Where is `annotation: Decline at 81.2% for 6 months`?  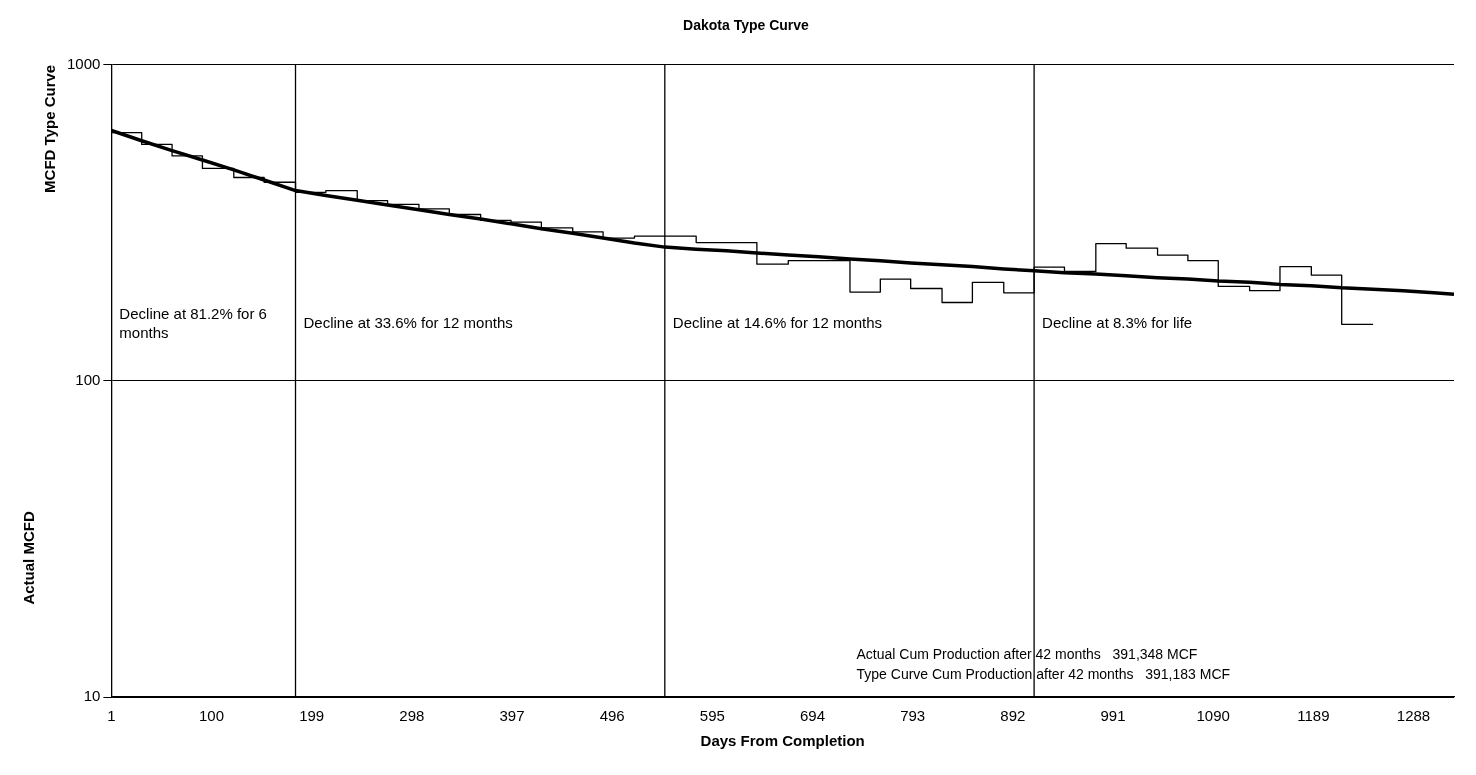
annotation: Decline at 81.2% for 6 months is located at coordinates (193, 322).